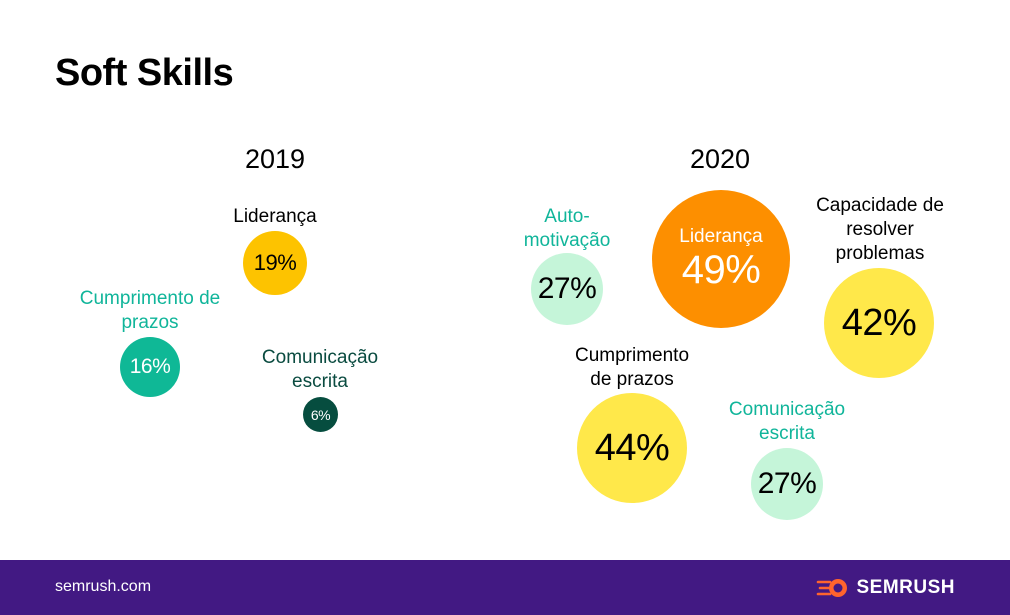 This screenshot has width=1010, height=615. I want to click on bubble-2020-problemas: 42%, so click(879, 323).